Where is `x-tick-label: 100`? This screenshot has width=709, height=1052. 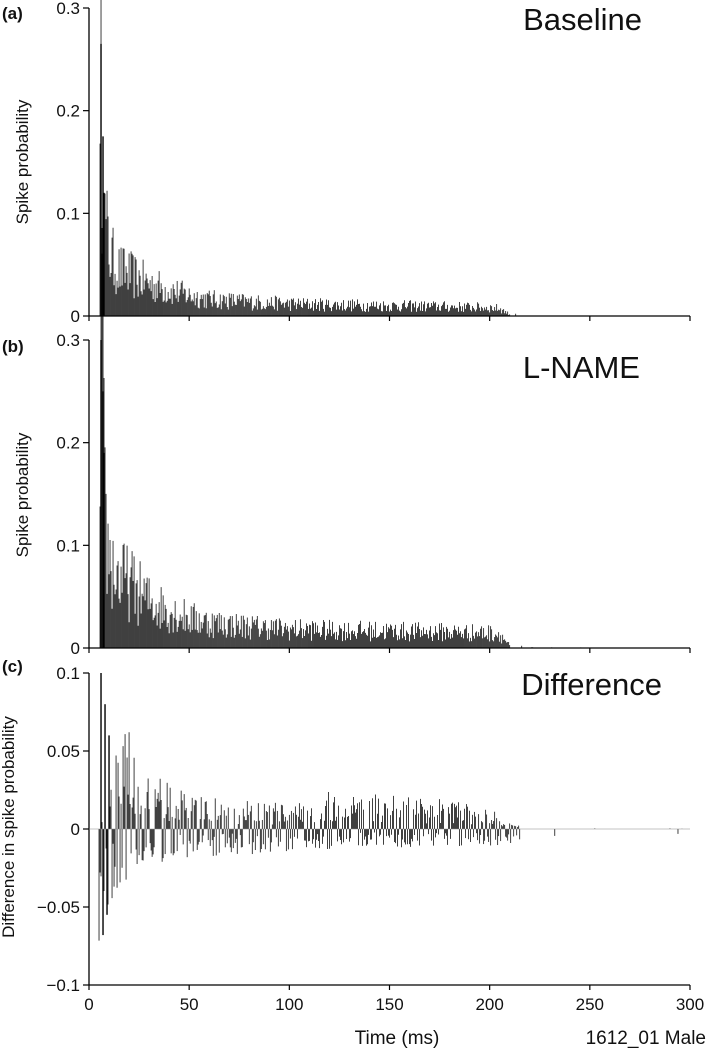 x-tick-label: 100 is located at coordinates (289, 1004).